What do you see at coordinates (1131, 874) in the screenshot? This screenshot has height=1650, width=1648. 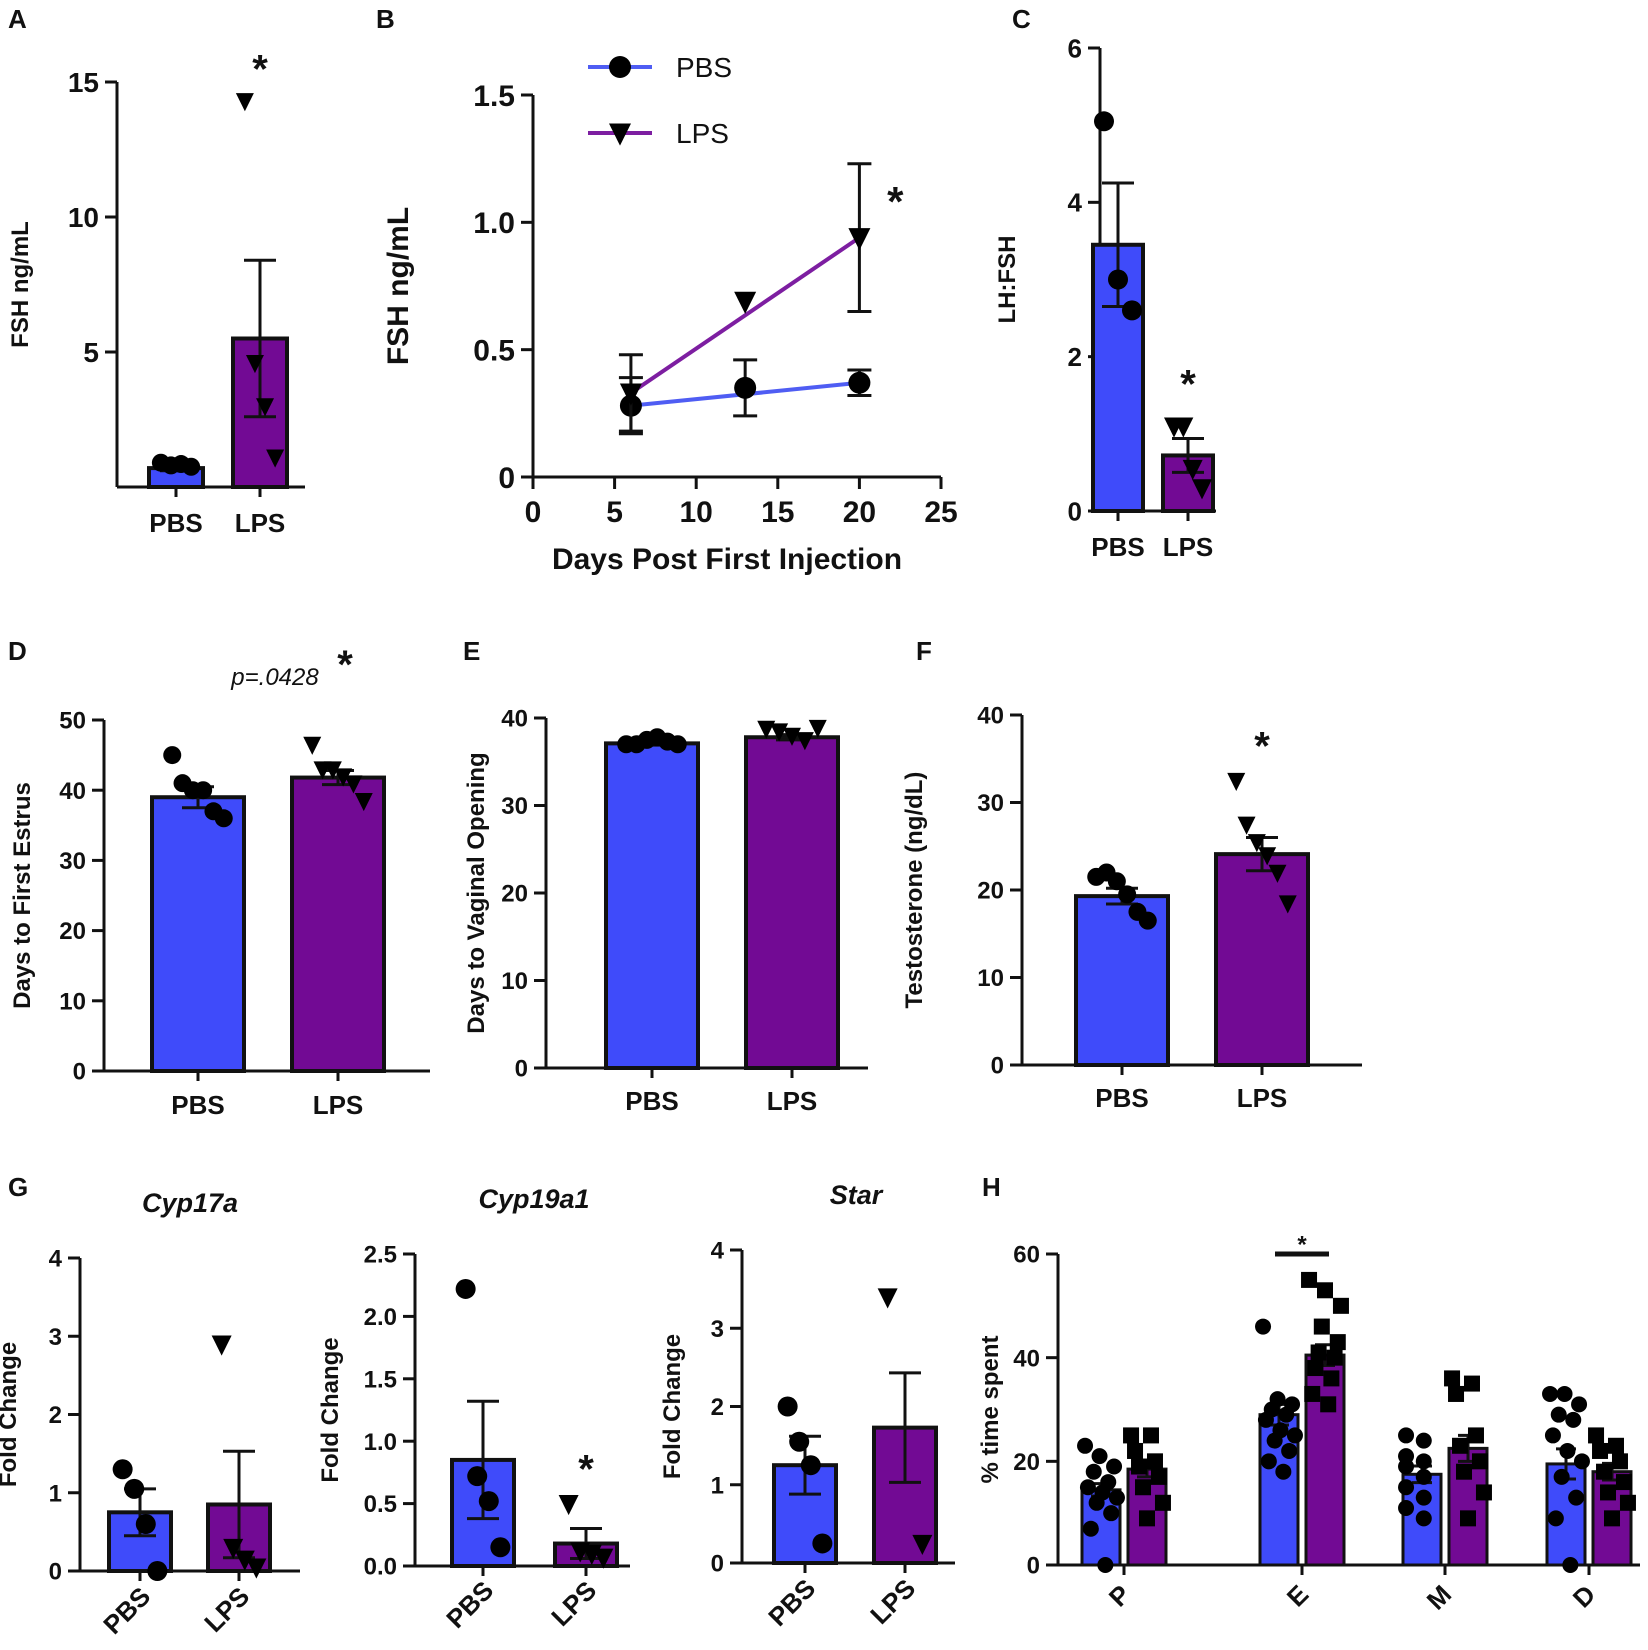 I see `panel-f: F 0 10 20 30 40 Testosterone (ng/dL) PBS LPS *` at bounding box center [1131, 874].